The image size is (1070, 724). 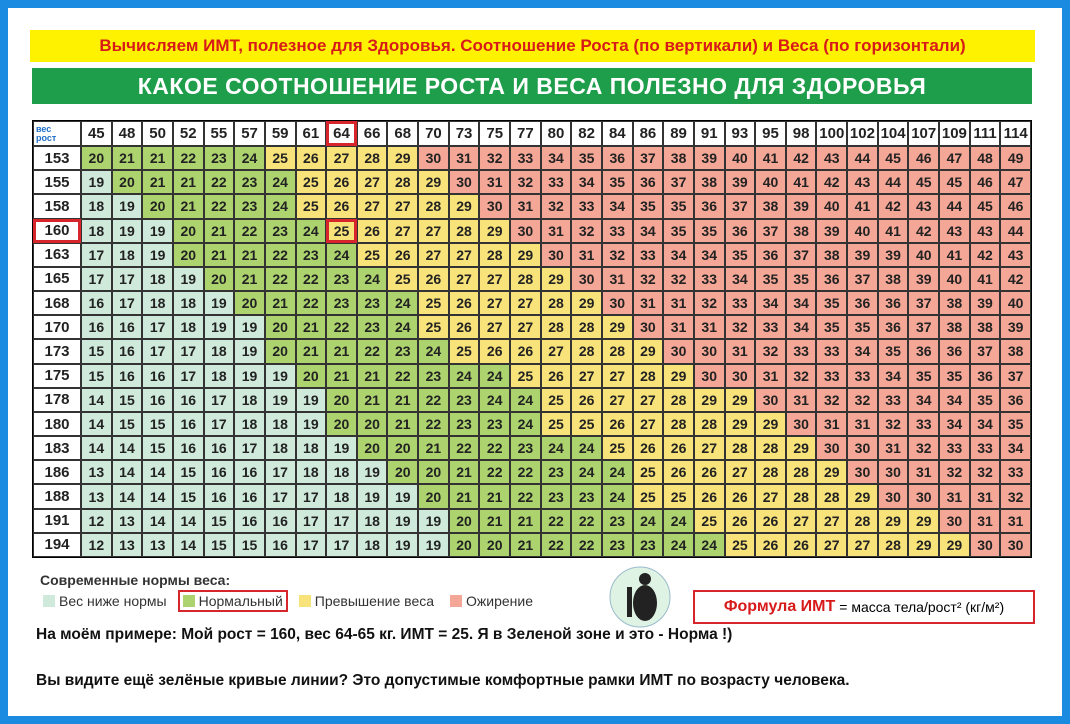 What do you see at coordinates (1015, 303) in the screenshot?
I see `bmi-cell: 40` at bounding box center [1015, 303].